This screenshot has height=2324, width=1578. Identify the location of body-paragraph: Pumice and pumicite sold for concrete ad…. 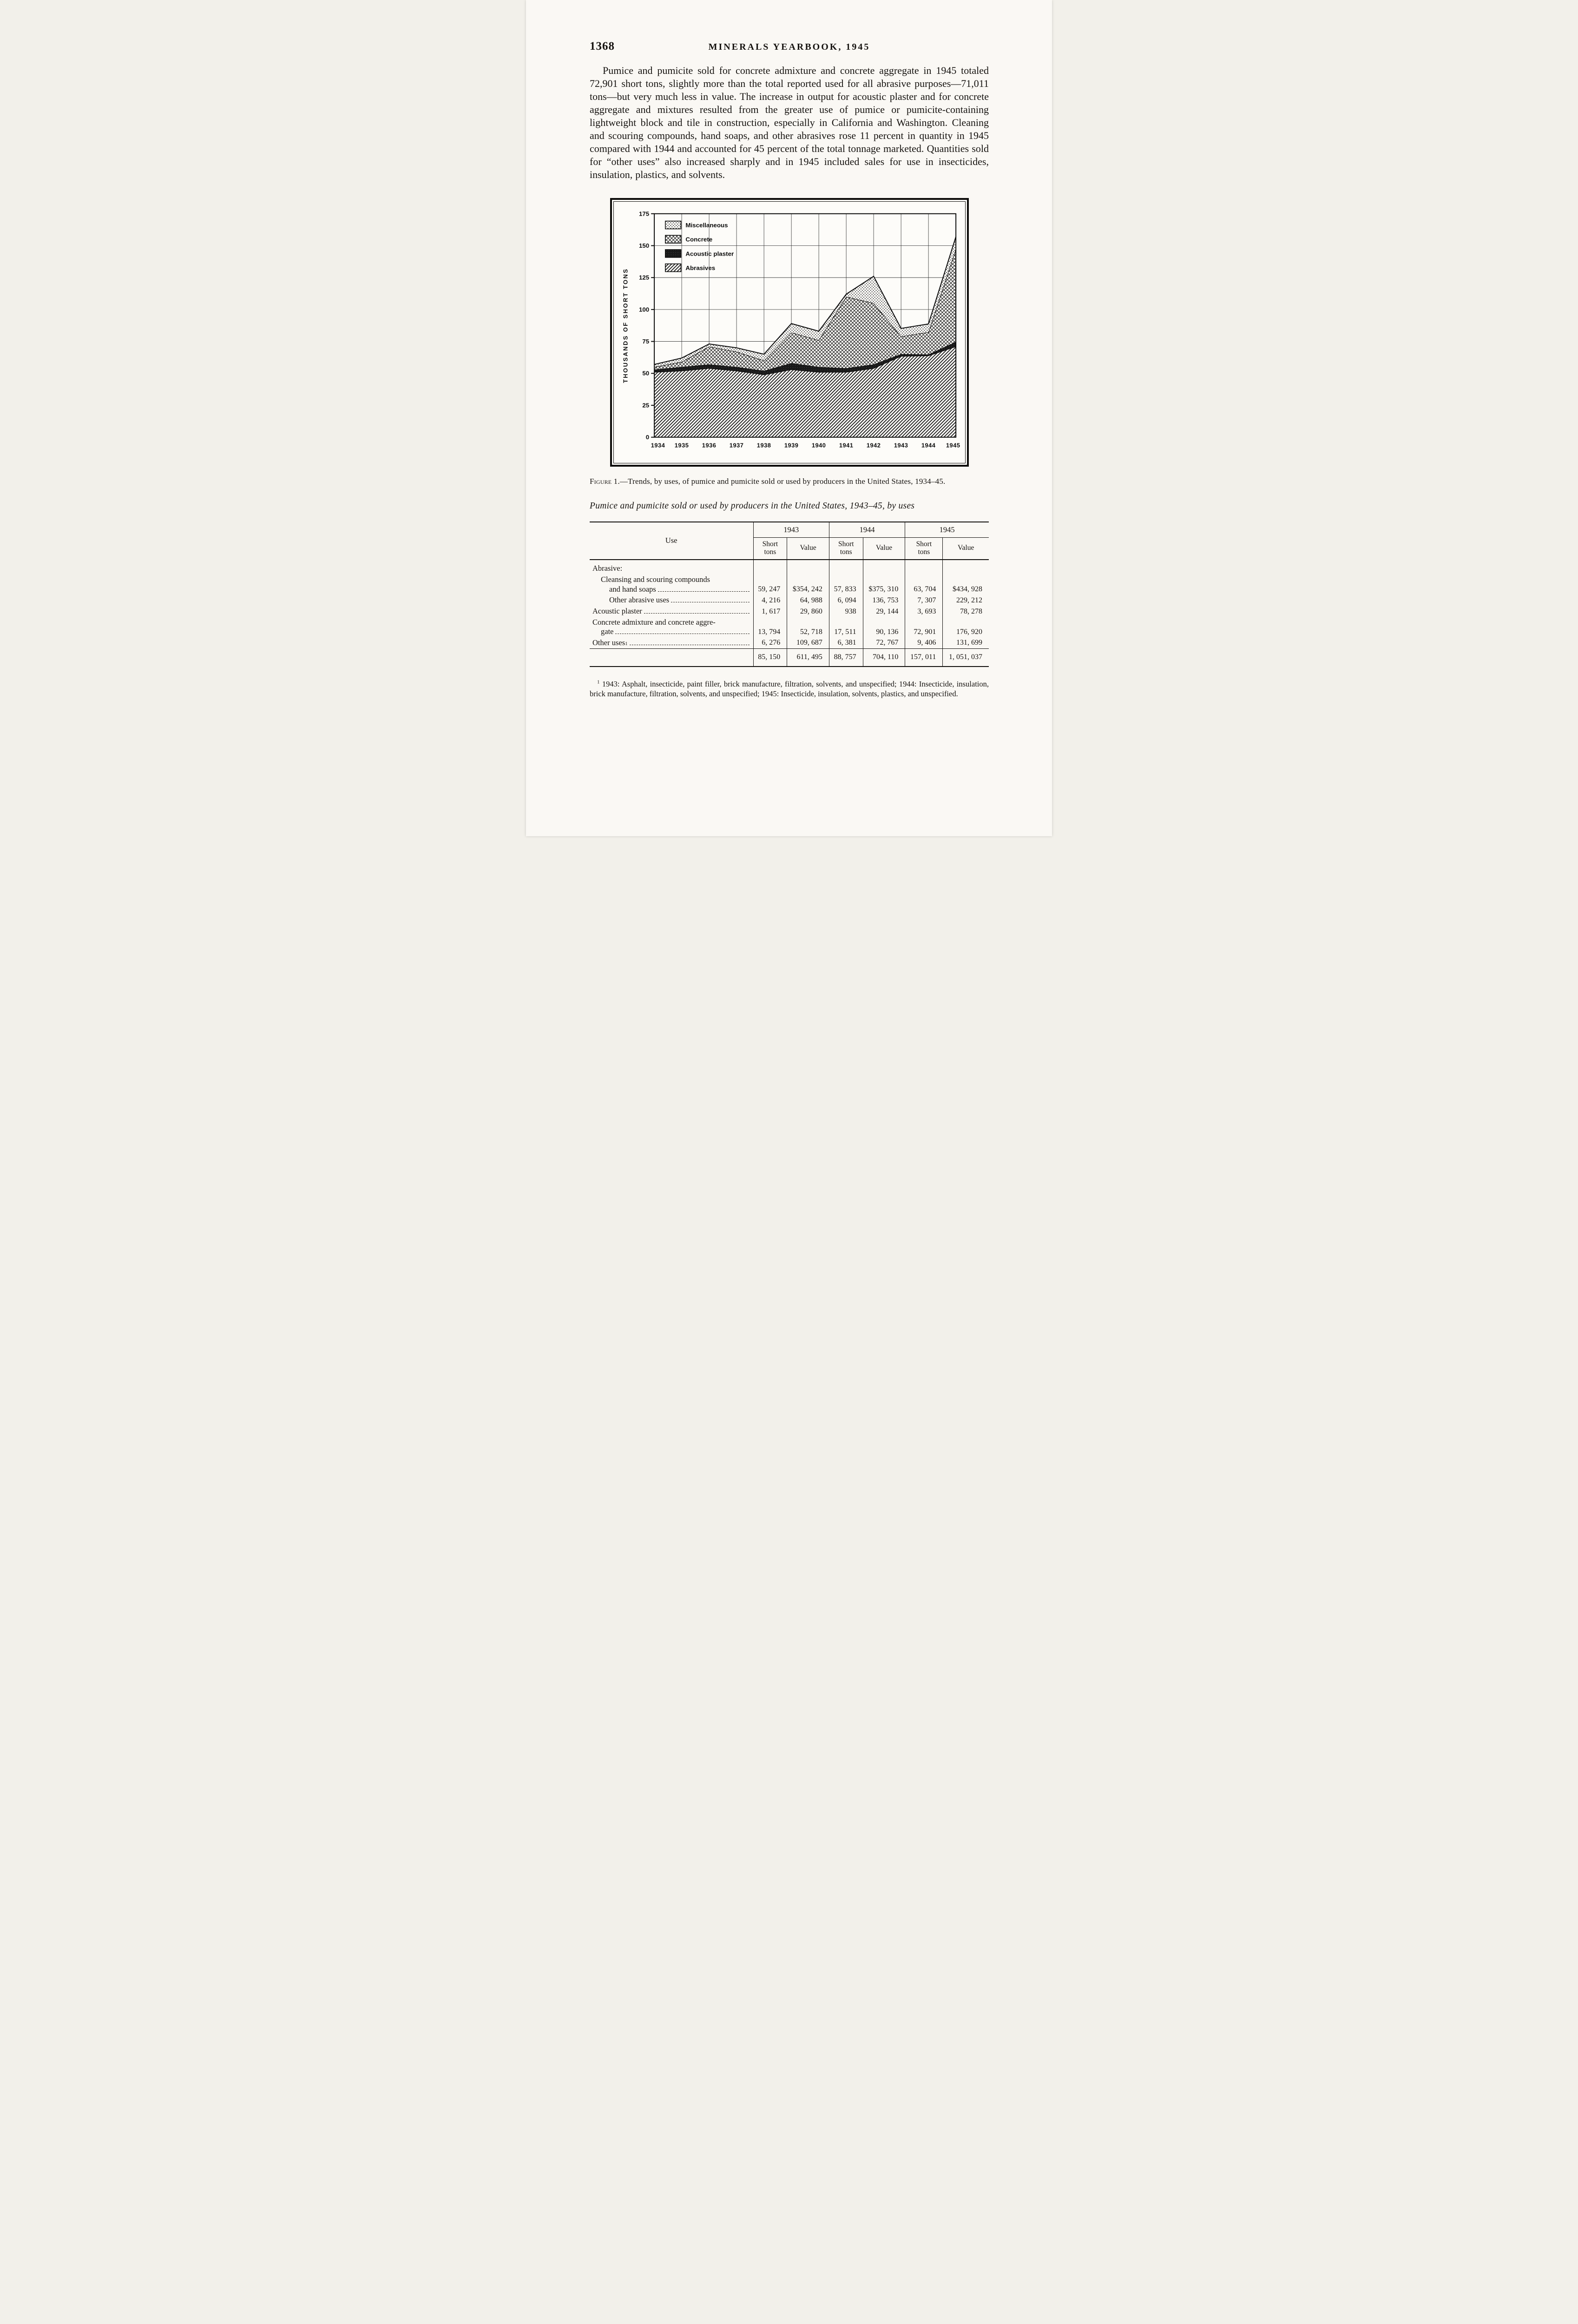
(789, 122).